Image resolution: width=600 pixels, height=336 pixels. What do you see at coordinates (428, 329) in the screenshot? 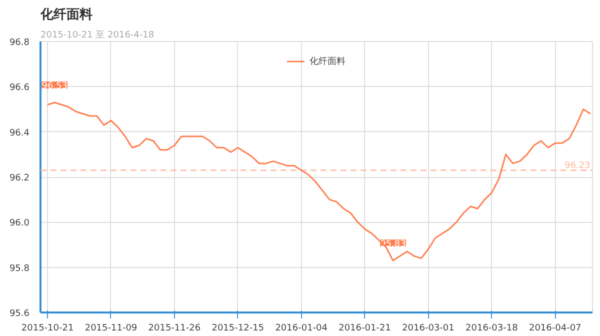
I see `x-tick-label: 2016-03-01` at bounding box center [428, 329].